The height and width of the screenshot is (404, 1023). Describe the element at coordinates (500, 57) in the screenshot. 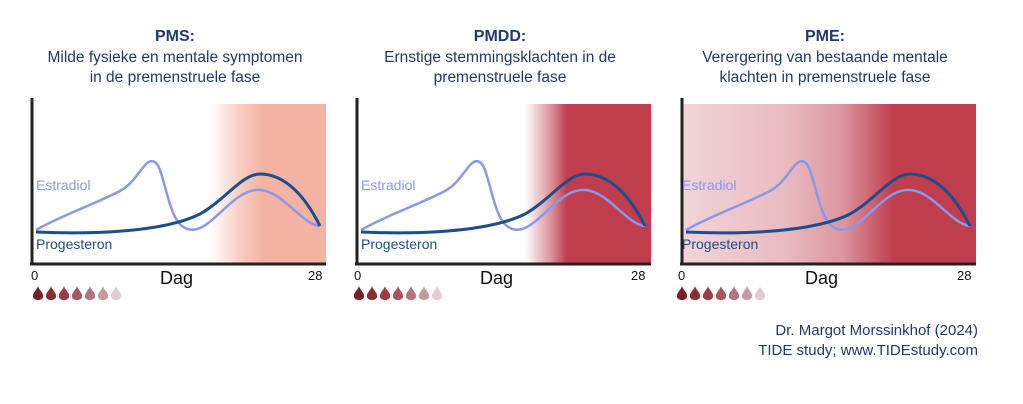

I see `panel-subtitle-line1: Ernstige stemmingsklachten in de` at that location.